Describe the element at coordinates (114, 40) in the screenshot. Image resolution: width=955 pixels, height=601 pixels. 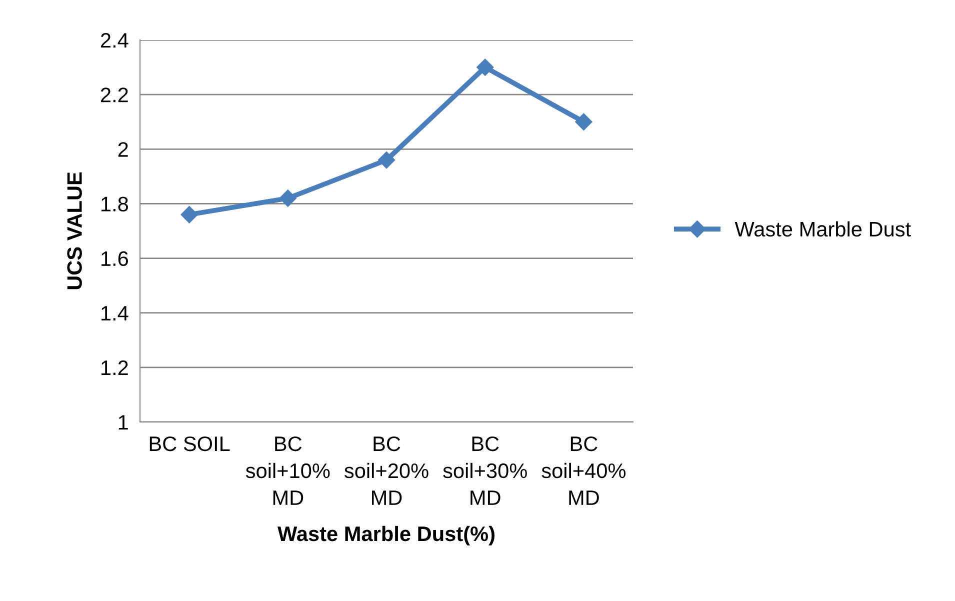
I see `y-tick-label: 2.4` at that location.